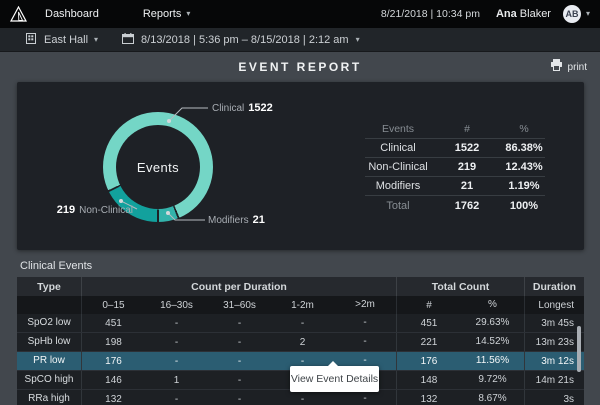  What do you see at coordinates (300, 323) in the screenshot?
I see `event-row: SpO2 low 451 - - - - 451 29.63% 3m 45s` at bounding box center [300, 323].